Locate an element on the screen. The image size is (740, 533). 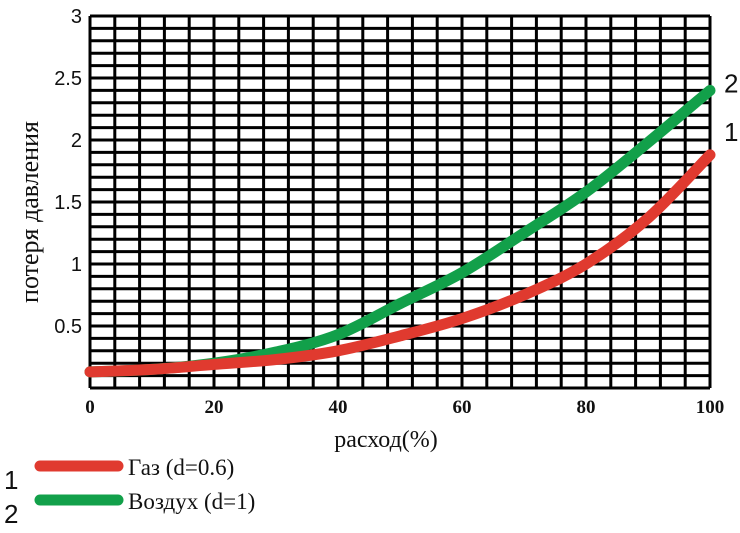
series-end-label-1: 1 is located at coordinates (731, 132).